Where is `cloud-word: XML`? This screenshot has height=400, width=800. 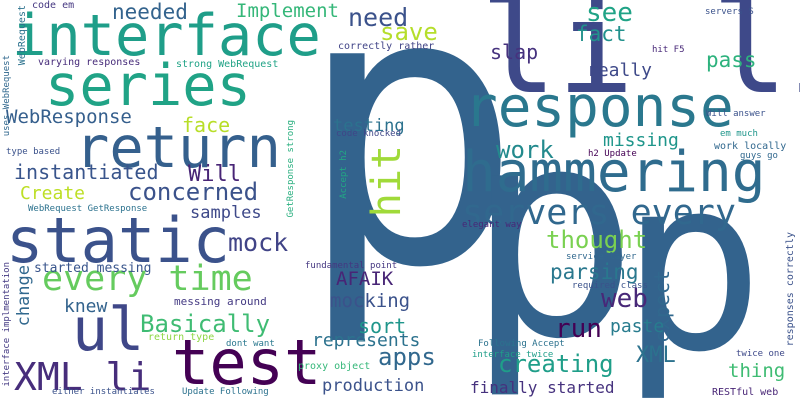
cloud-word: XML is located at coordinates (656, 355).